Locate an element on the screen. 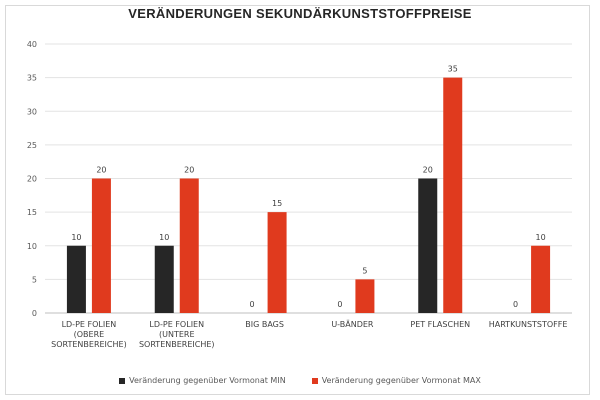 The image size is (600, 400). x-tick-label: BIG BAGS is located at coordinates (264, 324).